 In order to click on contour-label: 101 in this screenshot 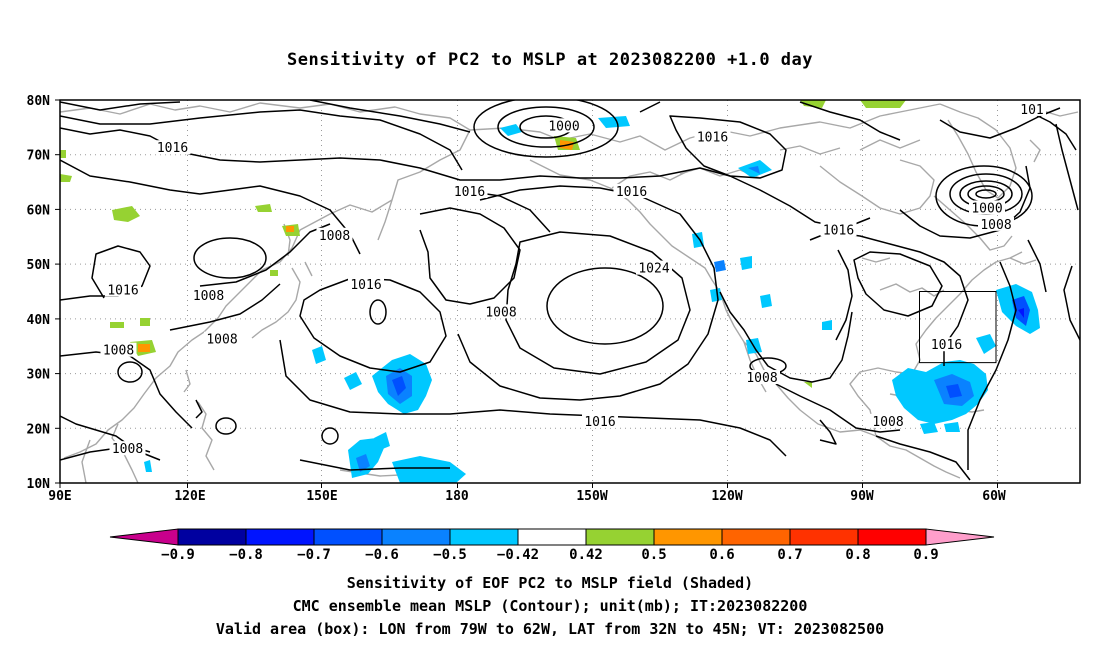, I will do `click(1031, 110)`.